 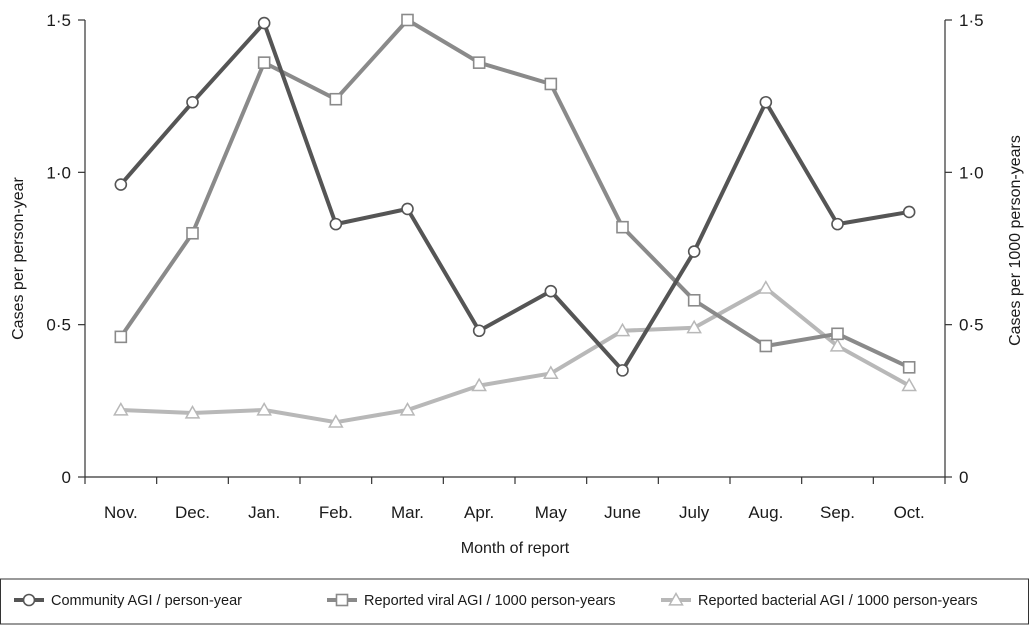 I want to click on y-tick-label-left: 0, so click(x=66, y=477).